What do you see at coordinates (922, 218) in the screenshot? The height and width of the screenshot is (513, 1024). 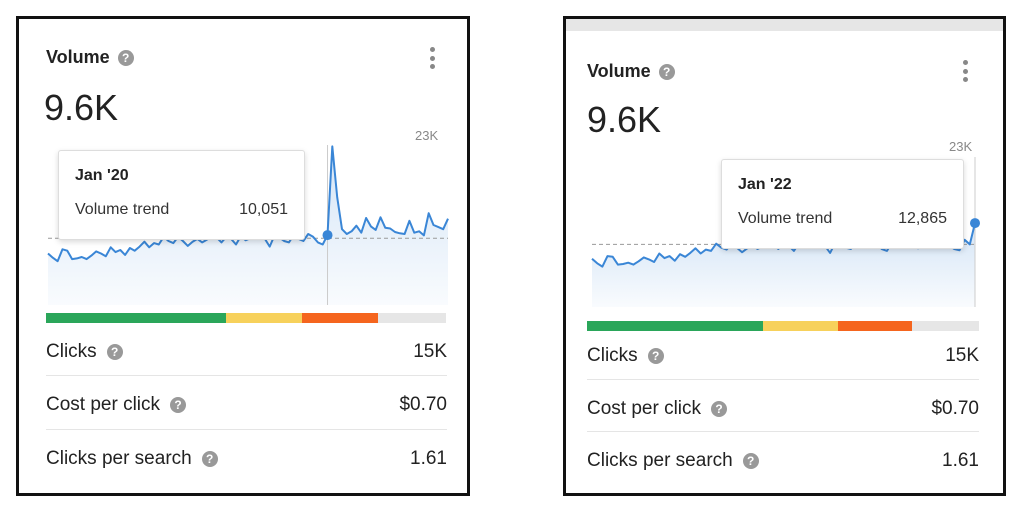 I see `tooltip-value: 12,865` at bounding box center [922, 218].